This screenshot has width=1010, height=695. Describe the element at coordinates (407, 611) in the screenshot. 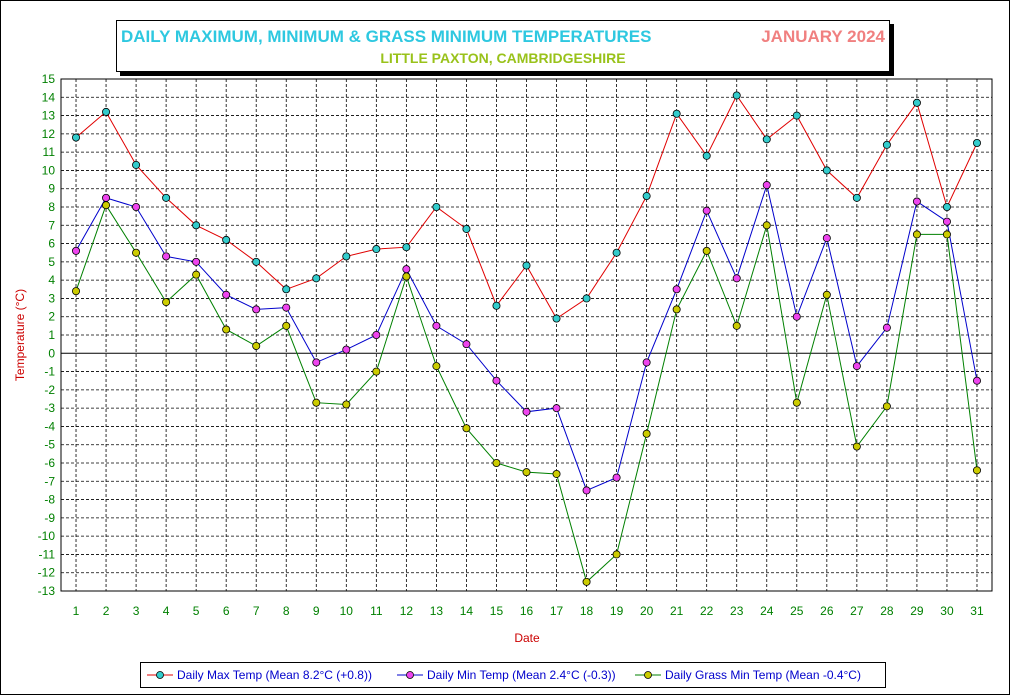

I see `x-tick-label: 12` at that location.